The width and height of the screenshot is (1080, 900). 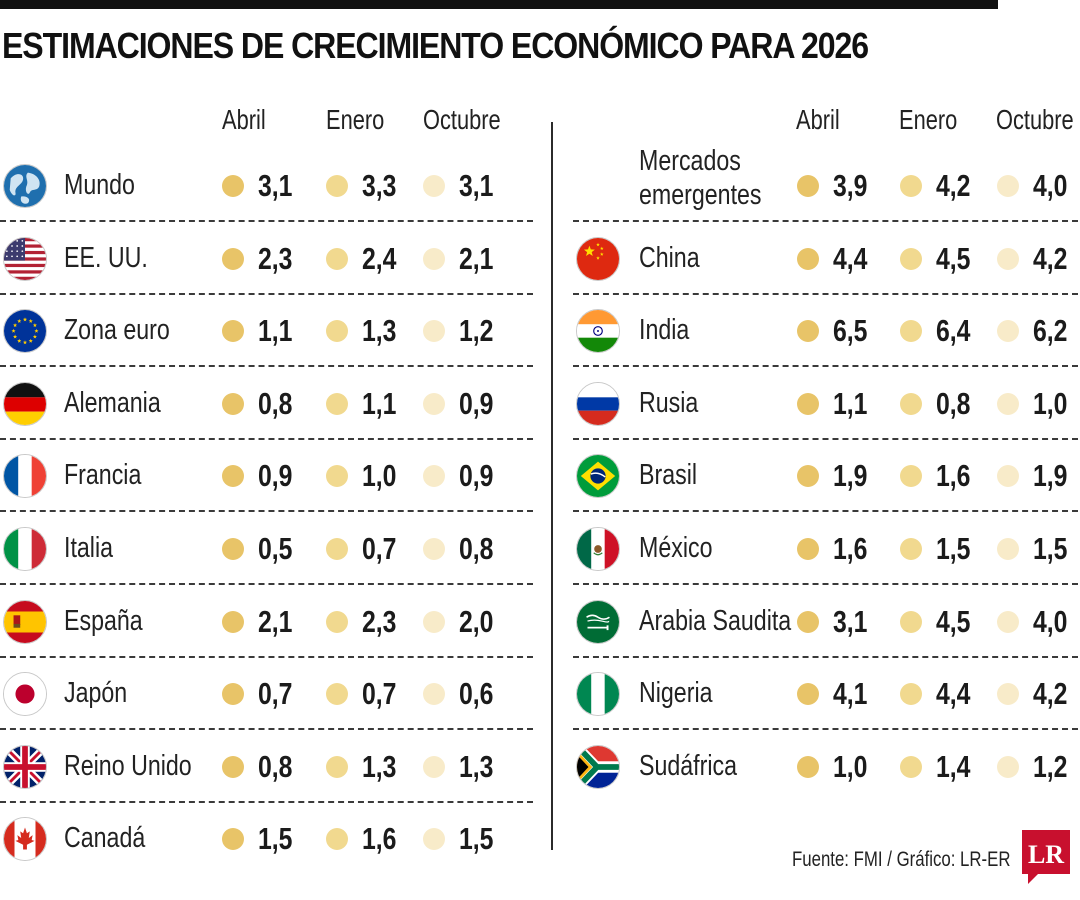 What do you see at coordinates (598, 476) in the screenshot?
I see `brazil-flag-icon` at bounding box center [598, 476].